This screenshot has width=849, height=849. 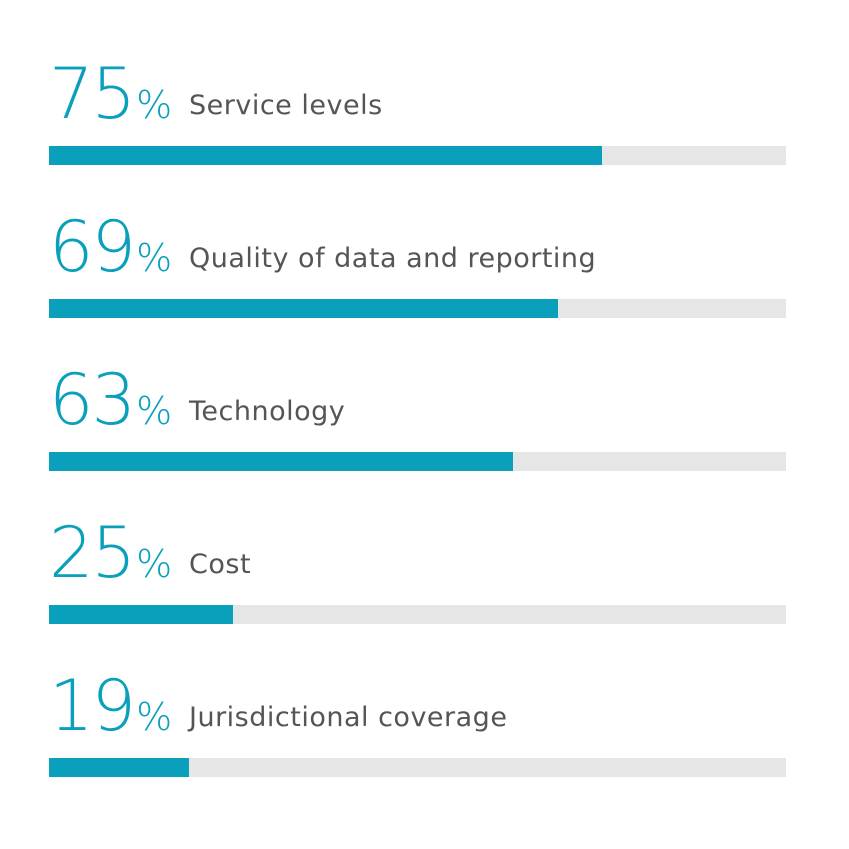 I want to click on category-label: Cost, so click(x=220, y=564).